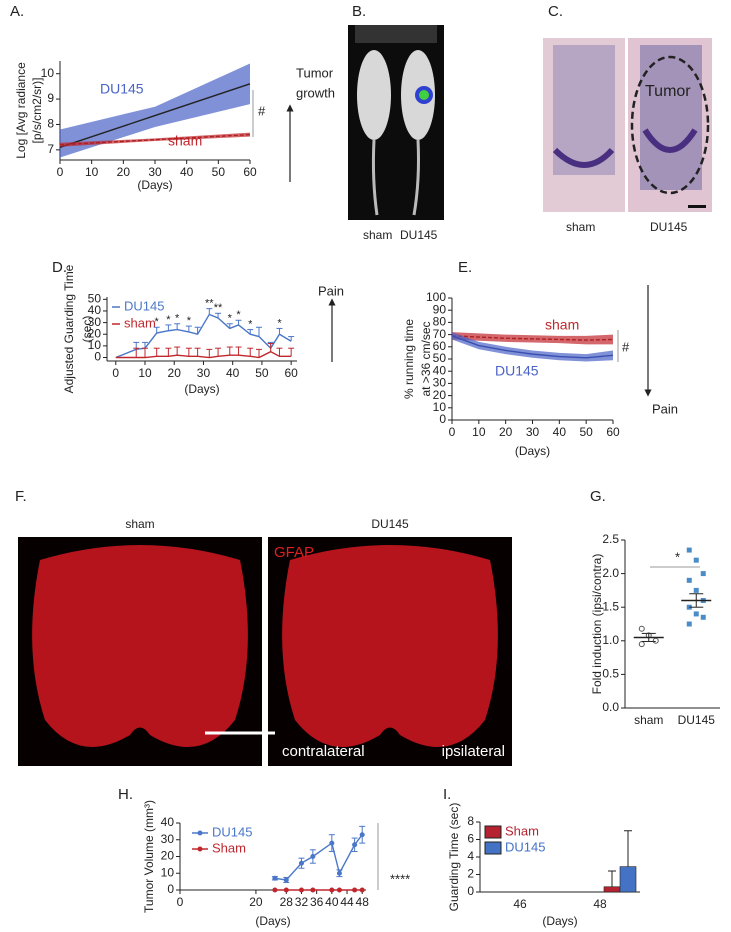 This screenshot has width=731, height=932. I want to click on y-tick-label: 2.5, so click(610, 539).